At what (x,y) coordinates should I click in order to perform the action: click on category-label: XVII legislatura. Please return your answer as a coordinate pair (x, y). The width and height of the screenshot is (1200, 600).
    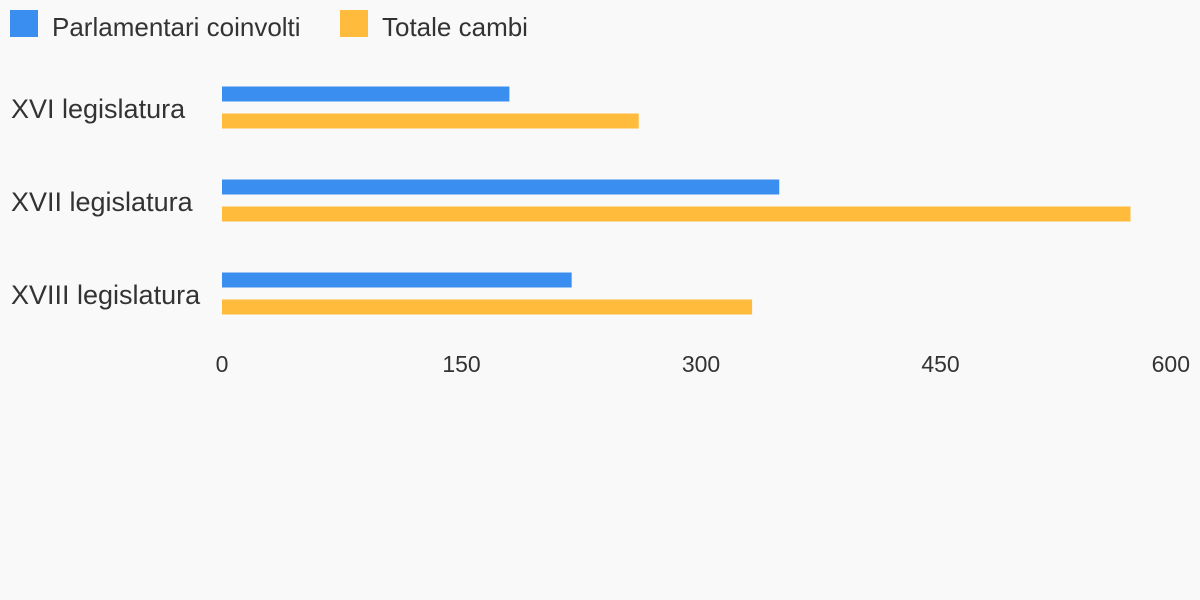
    Looking at the image, I should click on (102, 202).